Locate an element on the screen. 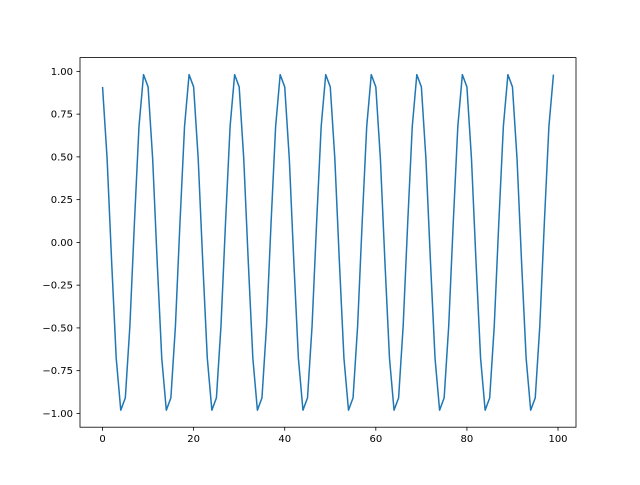 The image size is (640, 485). x-tick-label: 0 is located at coordinates (102, 439).